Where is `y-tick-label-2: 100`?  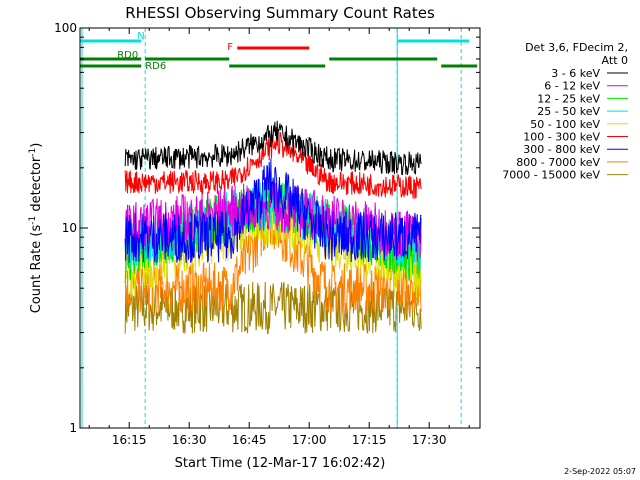
y-tick-label-2: 100 is located at coordinates (65, 28).